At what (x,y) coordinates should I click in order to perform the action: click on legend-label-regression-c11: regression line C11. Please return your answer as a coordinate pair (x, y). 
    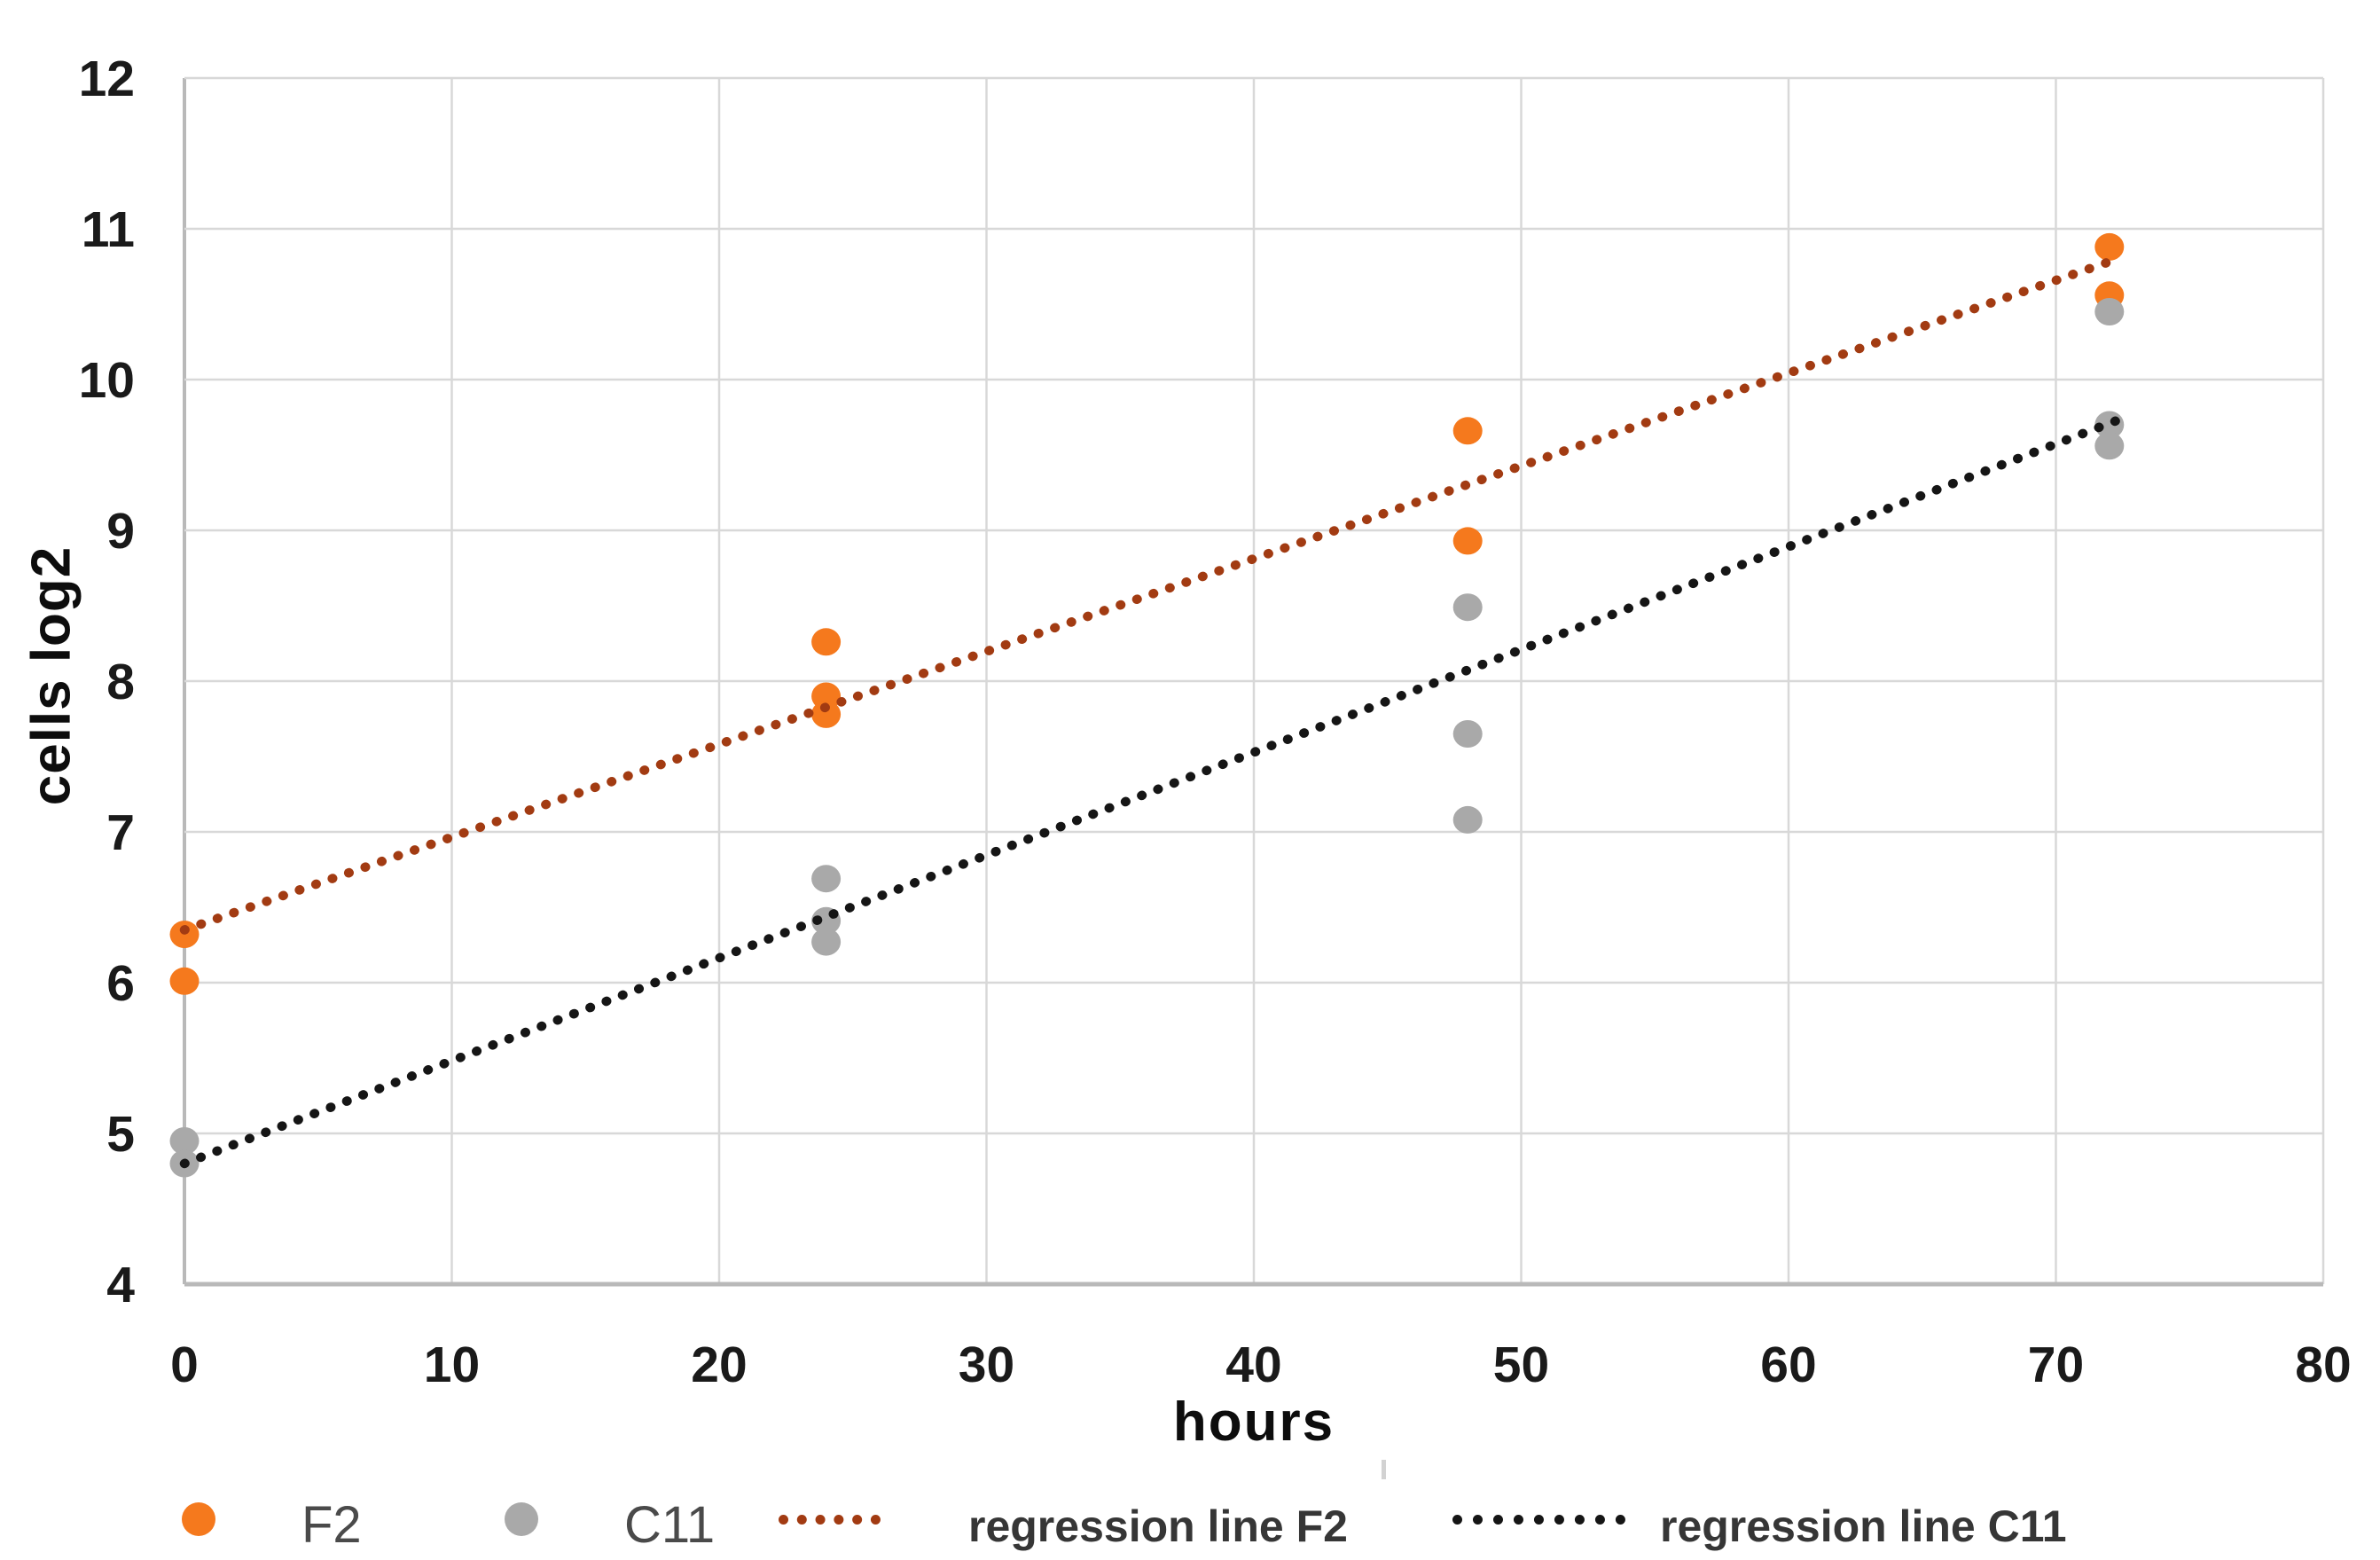
    Looking at the image, I should click on (1863, 1526).